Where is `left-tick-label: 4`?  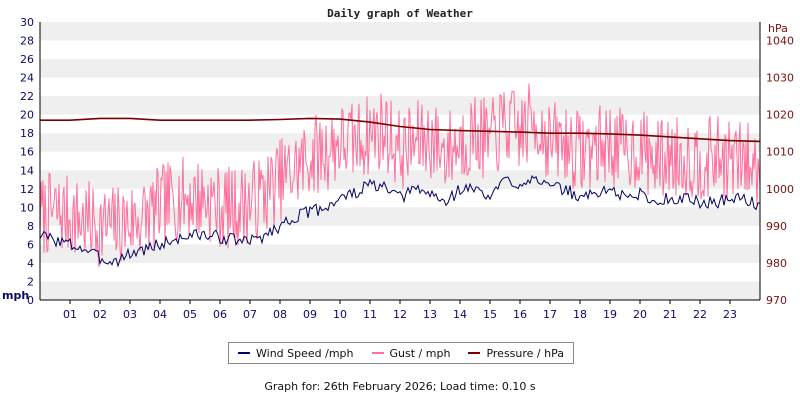 left-tick-label: 4 is located at coordinates (30, 263).